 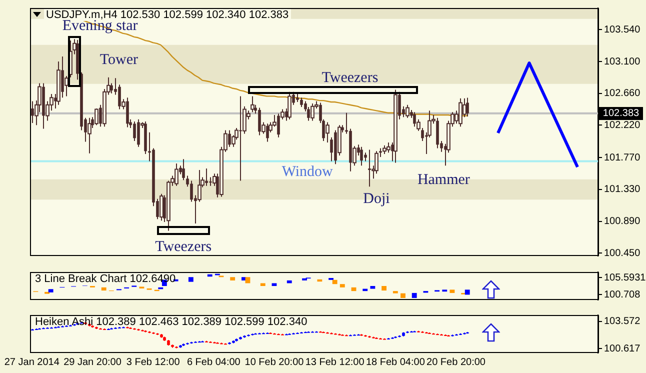 What do you see at coordinates (32, 362) in the screenshot?
I see `x-tick-label: 27 Jan 2014` at bounding box center [32, 362].